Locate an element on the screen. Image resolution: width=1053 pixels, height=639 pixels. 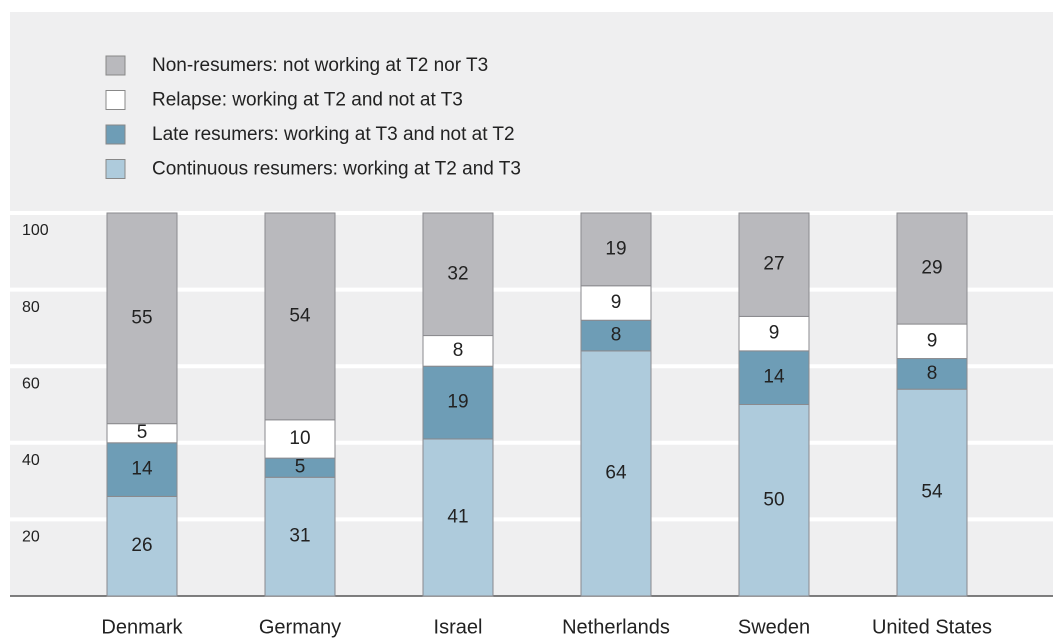
legend-label: Relapse: working at T2 and not at T3 is located at coordinates (307, 100).